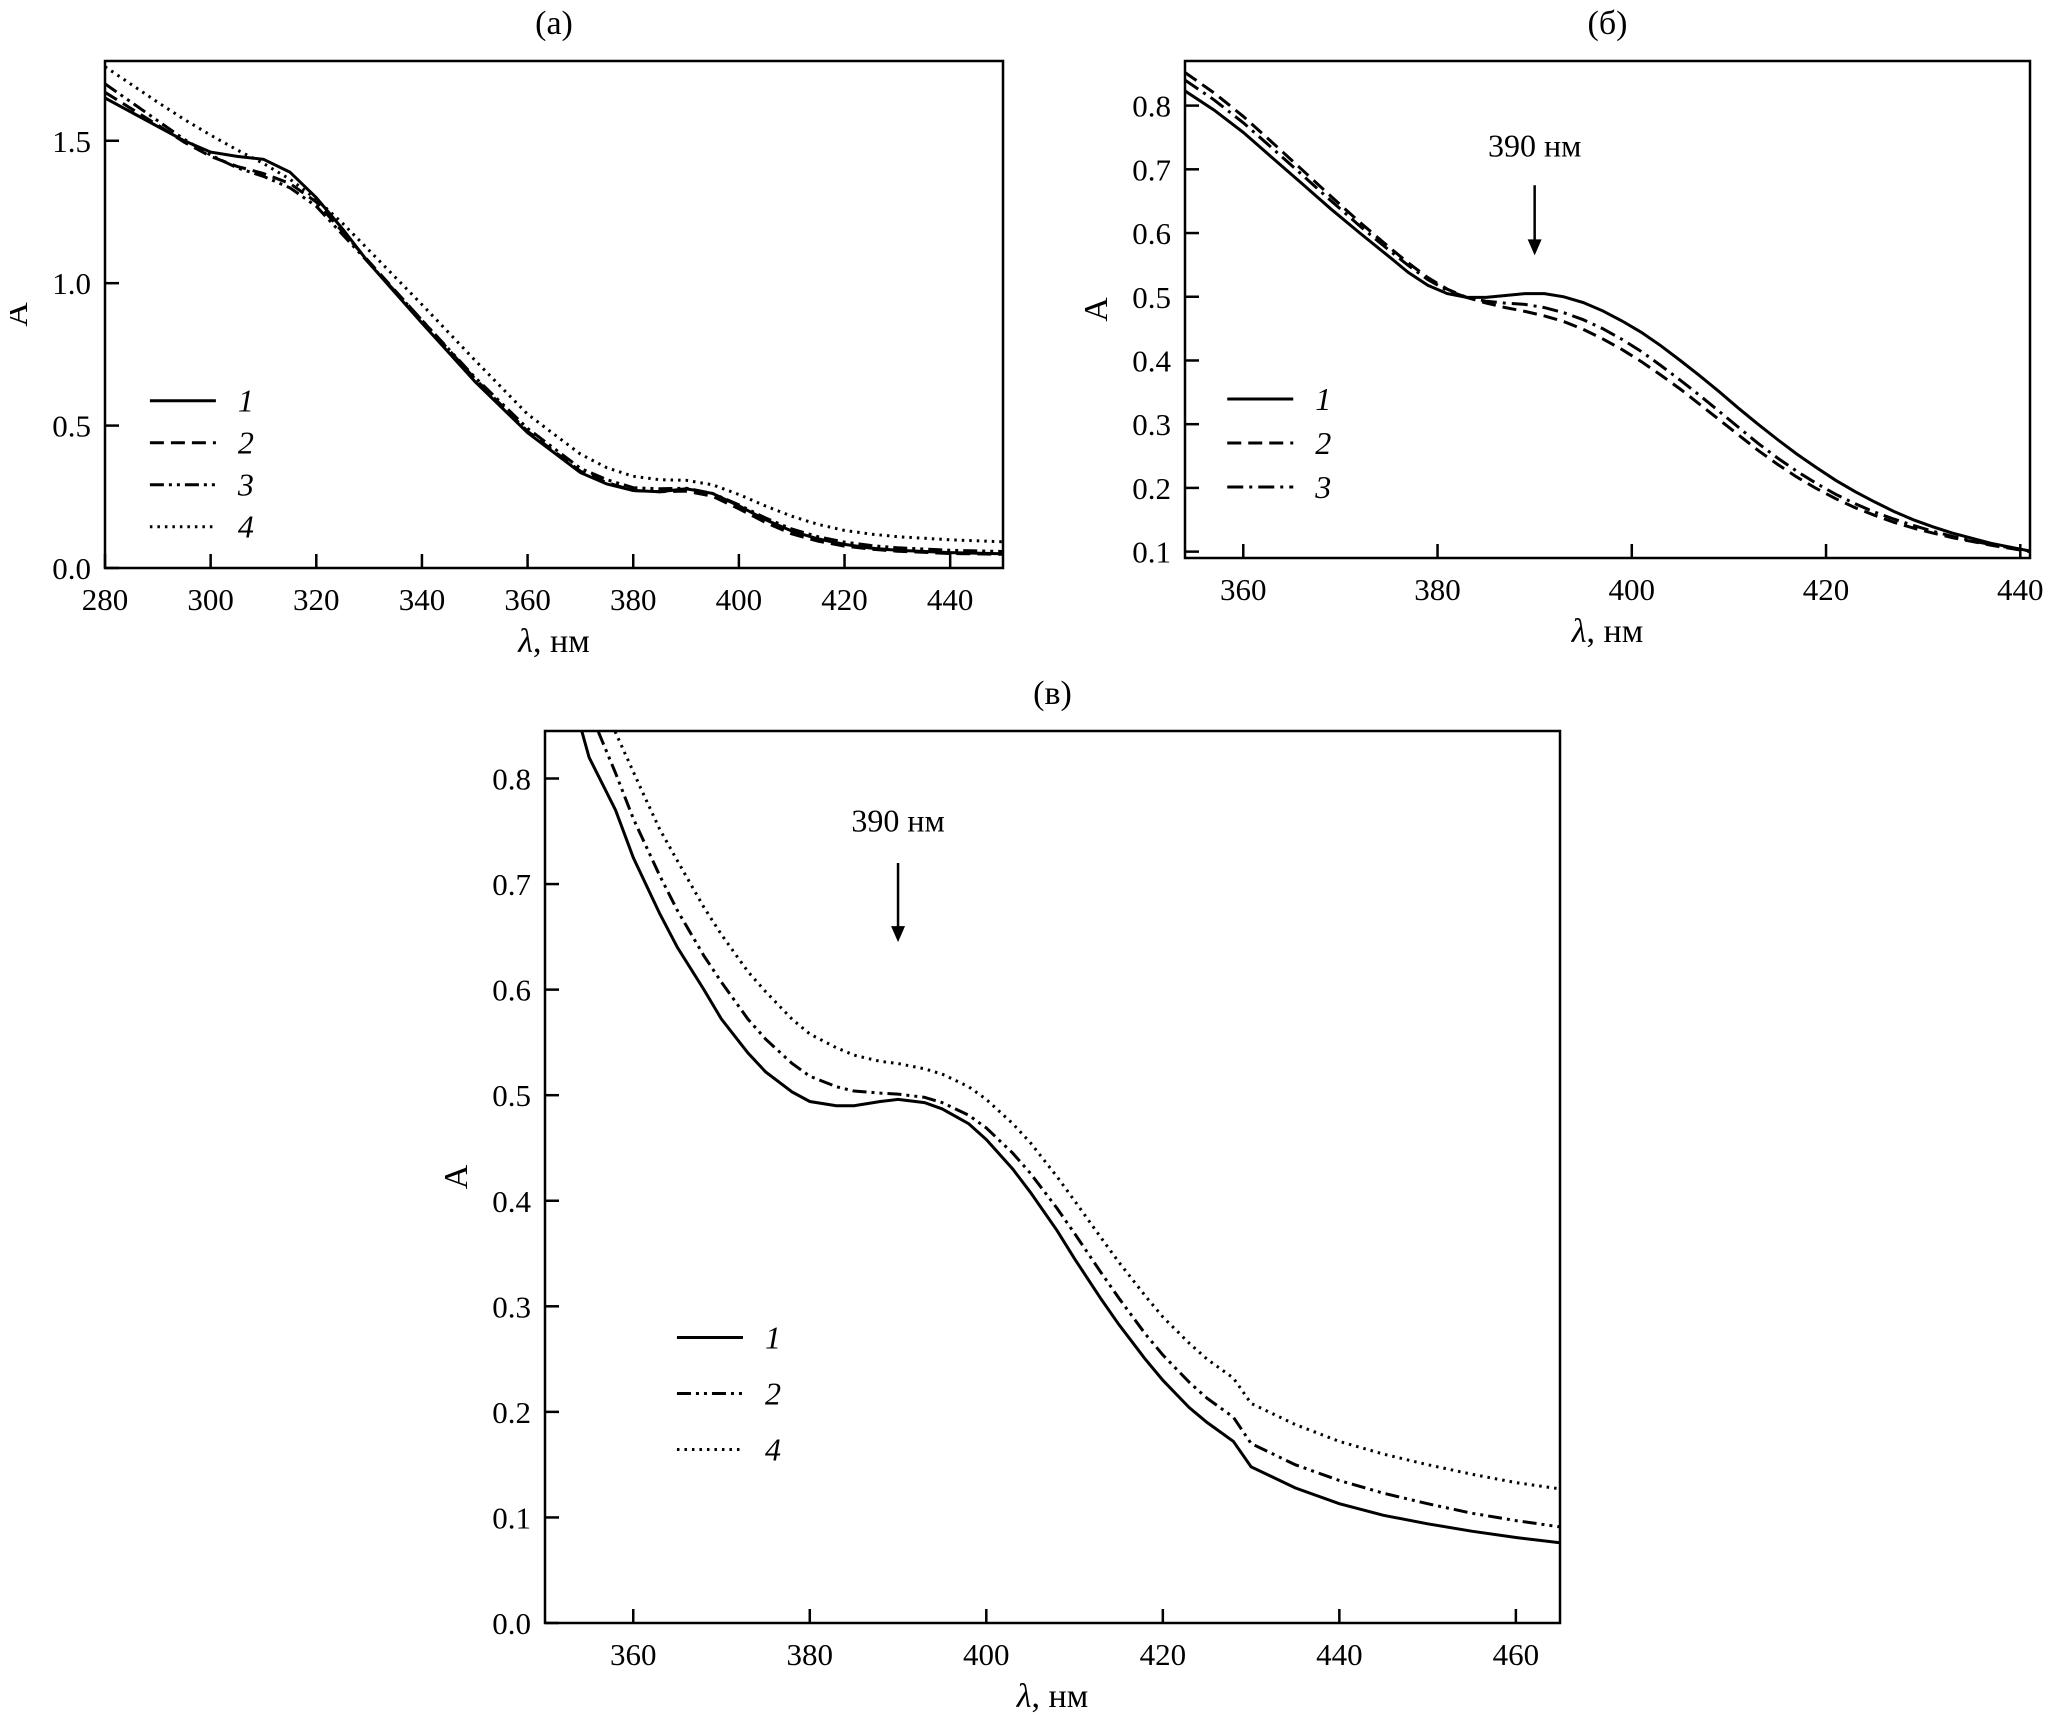 The width and height of the screenshot is (2067, 1726). What do you see at coordinates (554, 23) in the screenshot?
I see `chart-a-title: (а)` at bounding box center [554, 23].